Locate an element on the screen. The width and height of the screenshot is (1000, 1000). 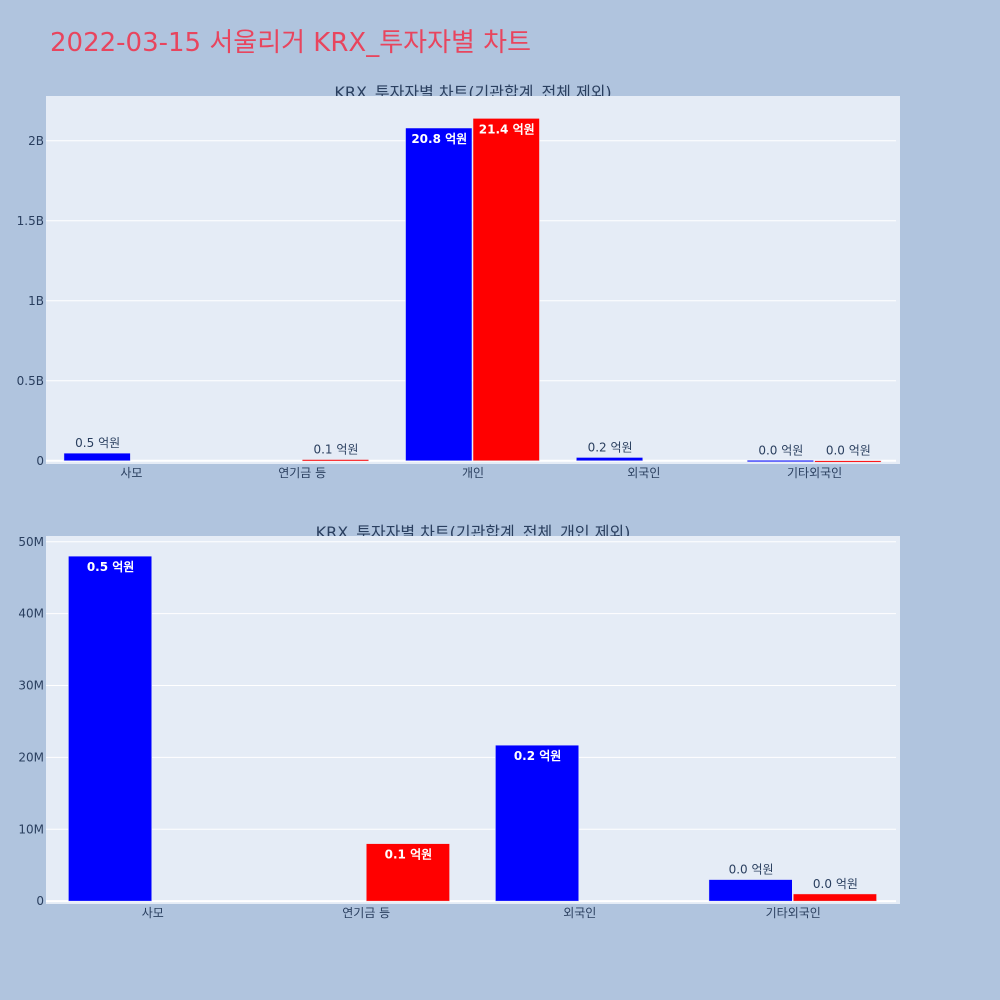
y-tick-label: 1B is located at coordinates (36, 301).